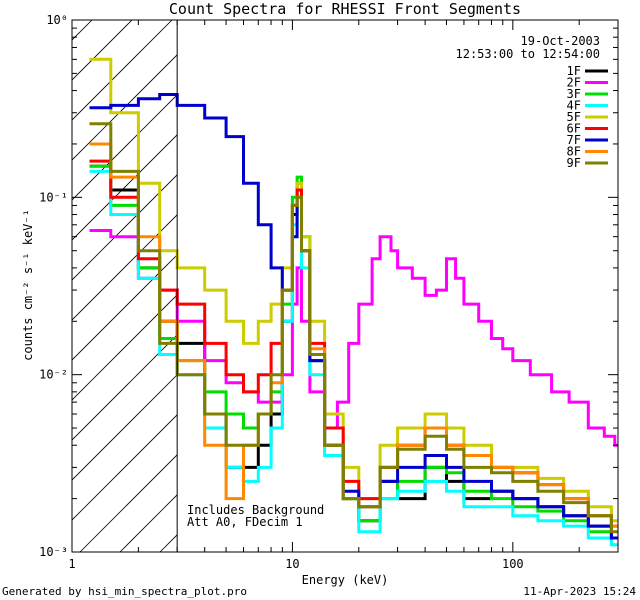 The height and width of the screenshot is (600, 640). Describe the element at coordinates (560, 41) in the screenshot. I see `date-label: 19-Oct-2003` at that location.